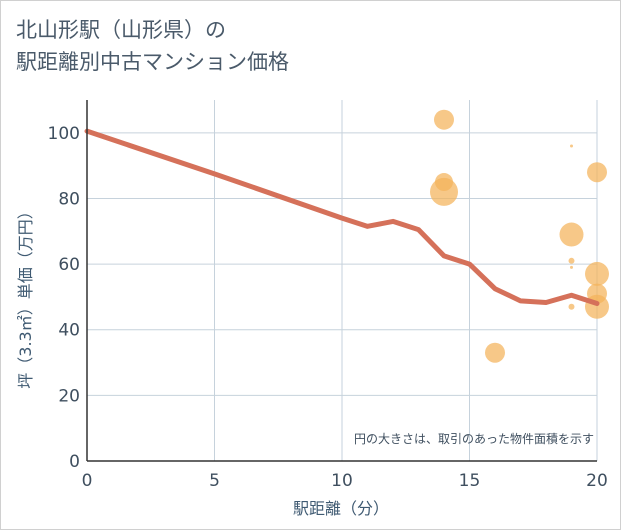 This screenshot has height=530, width=621. What do you see at coordinates (25, 295) in the screenshot?
I see `y-axis-label: 坪（3.3㎡）単価（万円）` at bounding box center [25, 295].